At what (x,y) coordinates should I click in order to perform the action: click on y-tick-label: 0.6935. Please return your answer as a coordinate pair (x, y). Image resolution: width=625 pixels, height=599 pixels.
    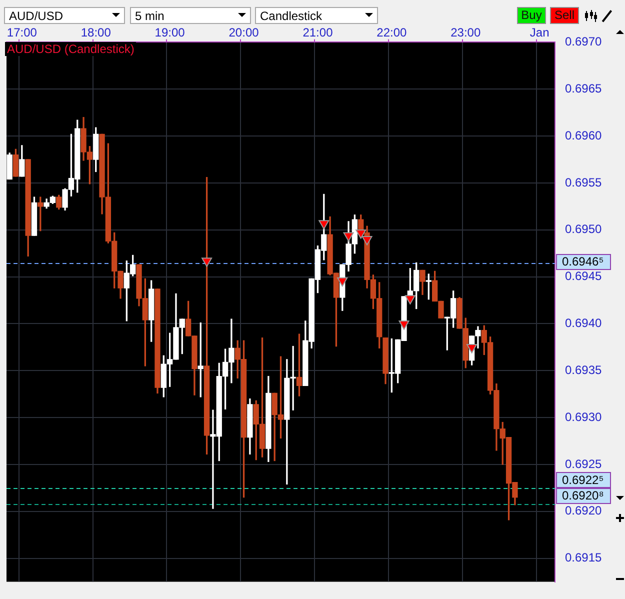
    Looking at the image, I should click on (583, 369).